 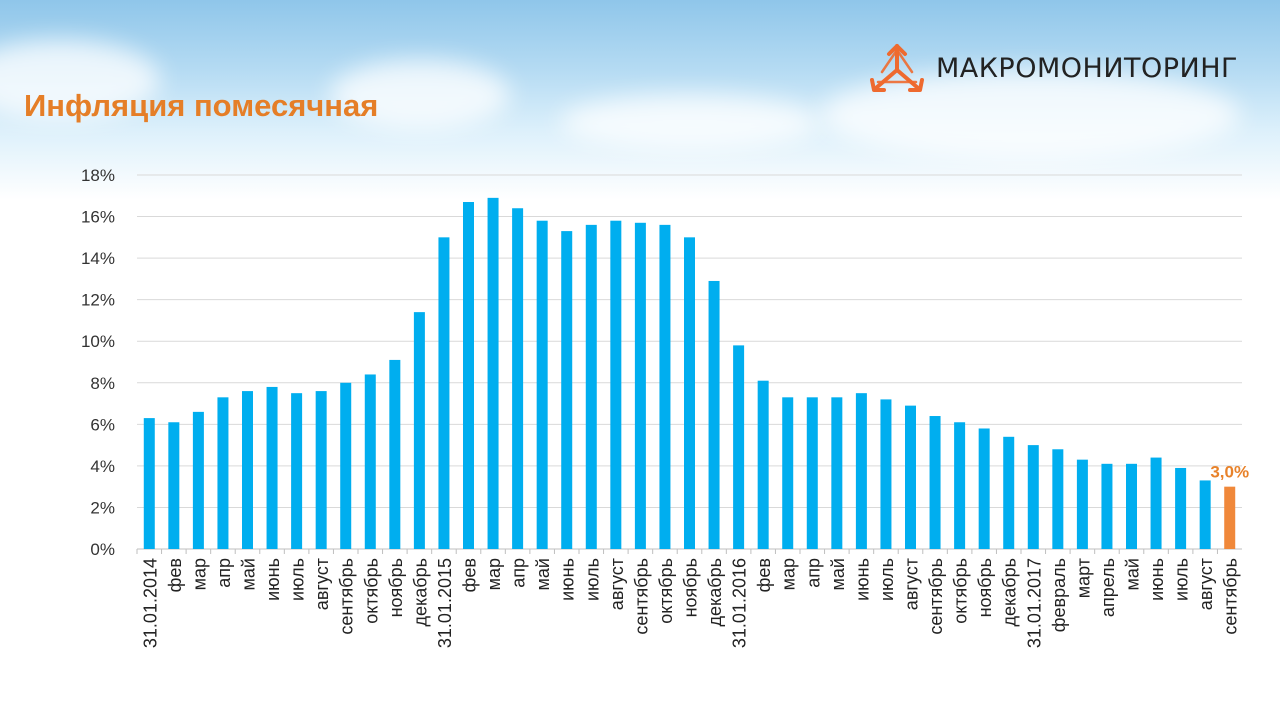 What do you see at coordinates (98, 300) in the screenshot?
I see `y-tick-label: 12%` at bounding box center [98, 300].